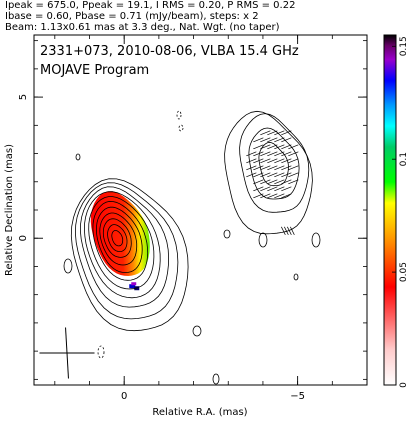 The width and height of the screenshot is (409, 424). Describe the element at coordinates (94, 70) in the screenshot. I see `chart-subtitle: MOJAVE Program` at that location.